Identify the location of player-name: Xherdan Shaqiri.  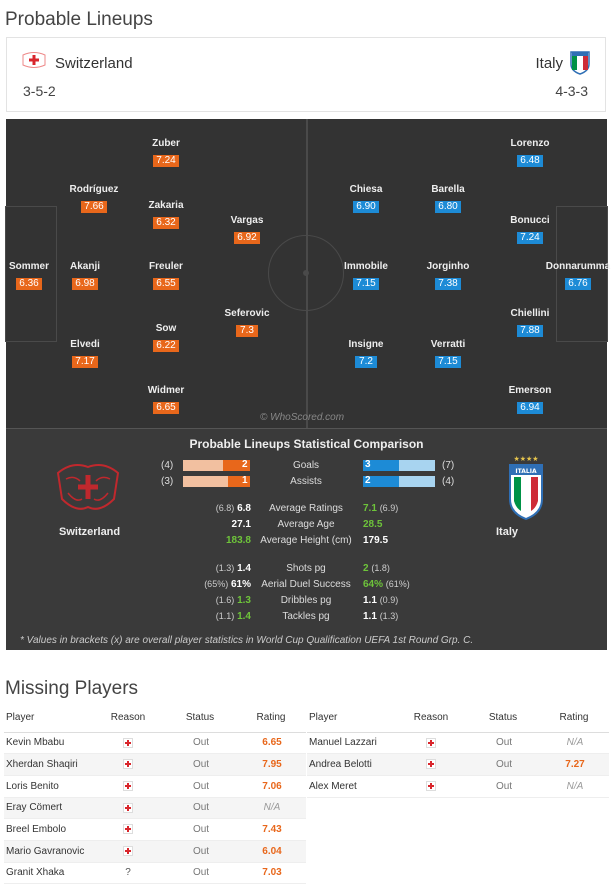
(48, 764).